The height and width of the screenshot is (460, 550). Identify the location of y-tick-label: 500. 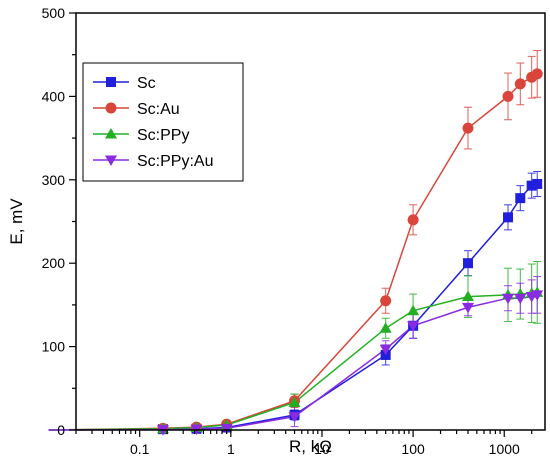
(54, 13).